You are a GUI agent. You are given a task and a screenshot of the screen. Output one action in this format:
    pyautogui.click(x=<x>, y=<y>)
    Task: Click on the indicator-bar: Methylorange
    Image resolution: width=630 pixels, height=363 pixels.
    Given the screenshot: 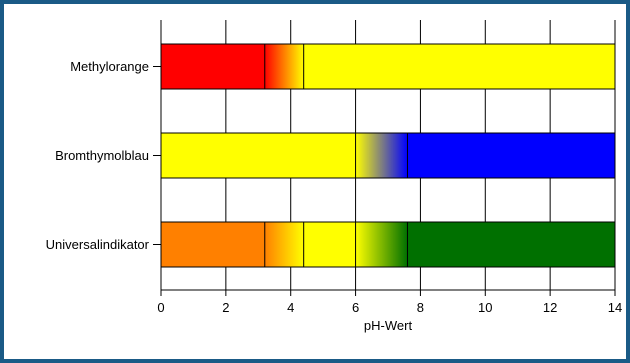 What is the action you would take?
    pyautogui.click(x=343, y=66)
    